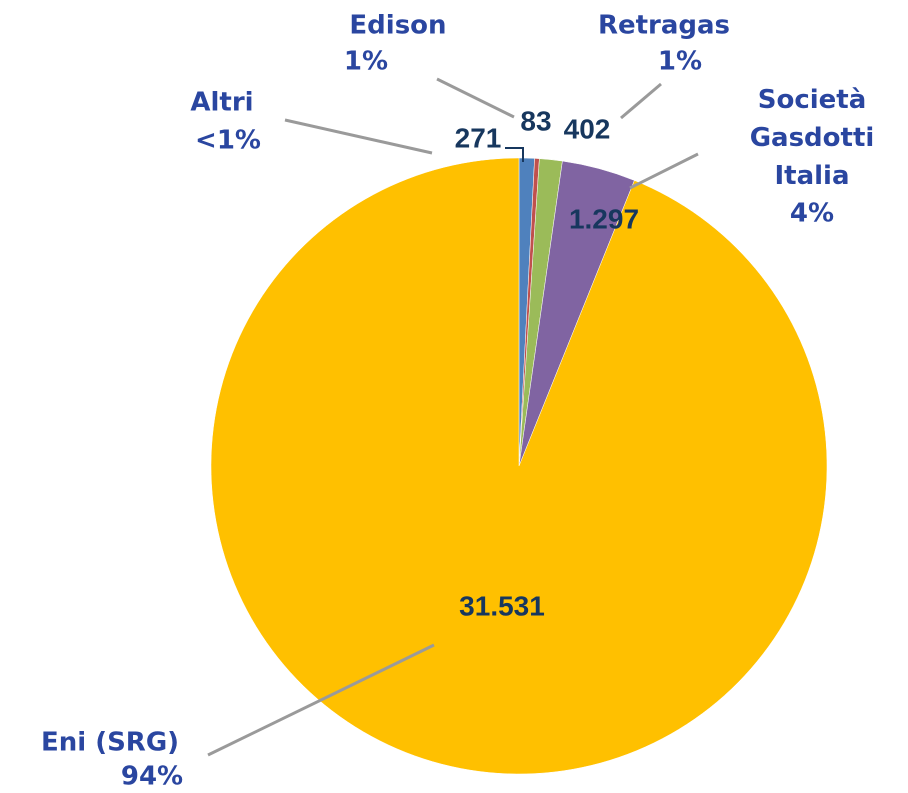 This screenshot has width=908, height=793. What do you see at coordinates (152, 777) in the screenshot?
I see `percent-label: 94%` at bounding box center [152, 777].